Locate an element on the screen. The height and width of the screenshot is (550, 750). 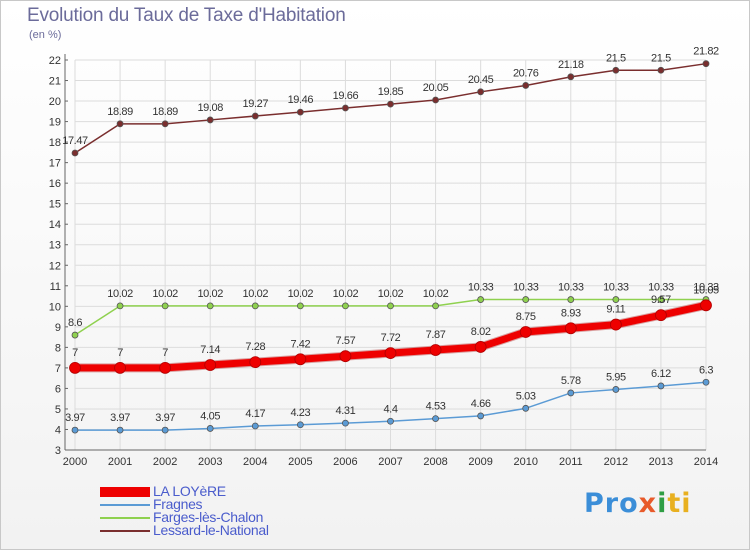
data-label: 7.42 is located at coordinates (300, 344).